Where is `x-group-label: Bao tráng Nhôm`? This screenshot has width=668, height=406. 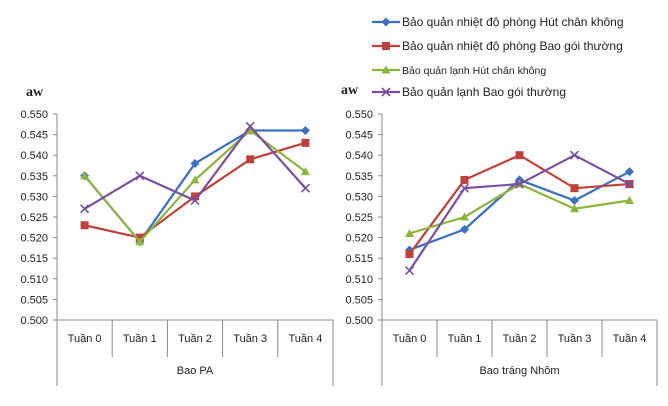
x-group-label: Bao tráng Nhôm is located at coordinates (519, 371).